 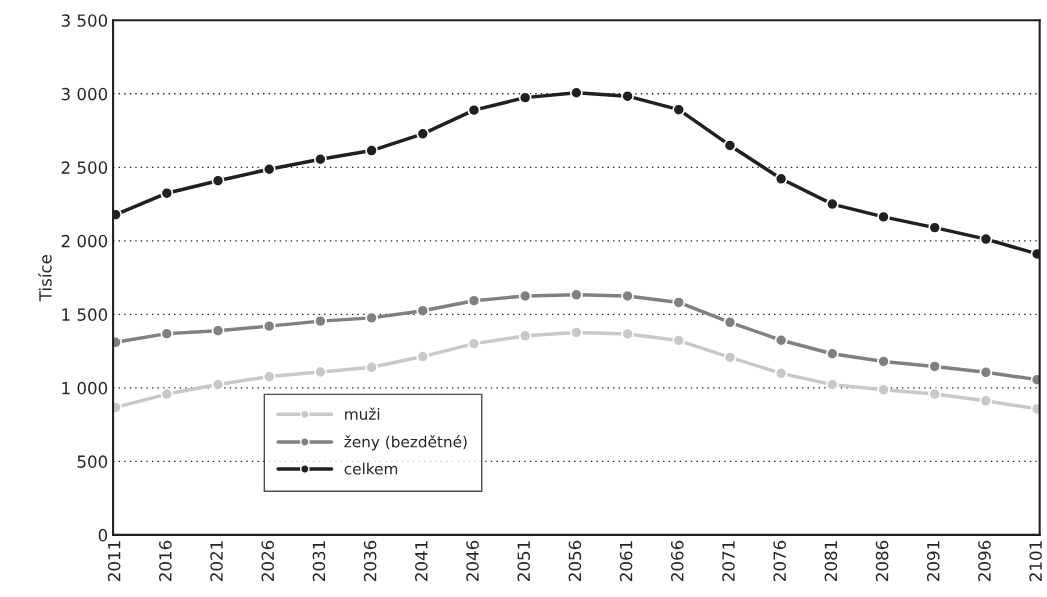 What do you see at coordinates (84, 241) in the screenshot?
I see `y-tick-label: 2 000` at bounding box center [84, 241].